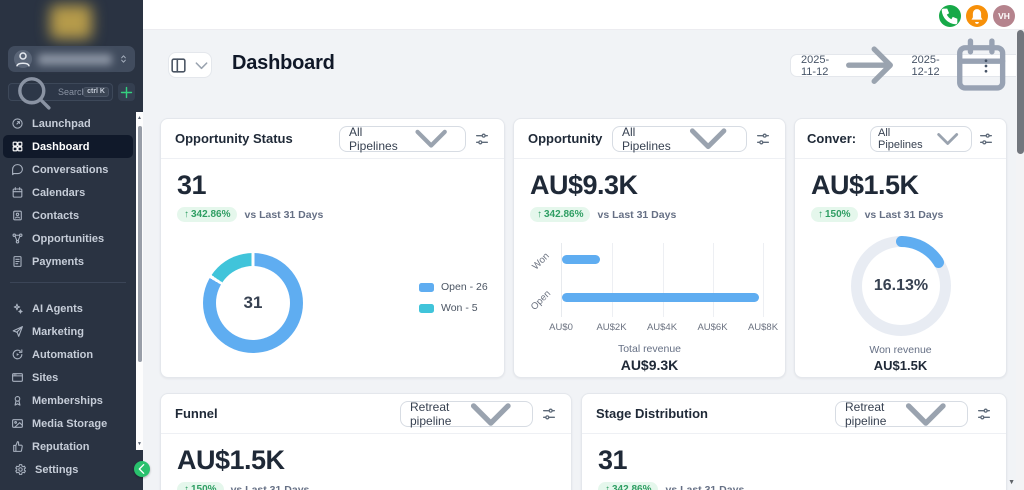  Describe the element at coordinates (662, 327) in the screenshot. I see `x-axis-tick: AU$4K` at that location.